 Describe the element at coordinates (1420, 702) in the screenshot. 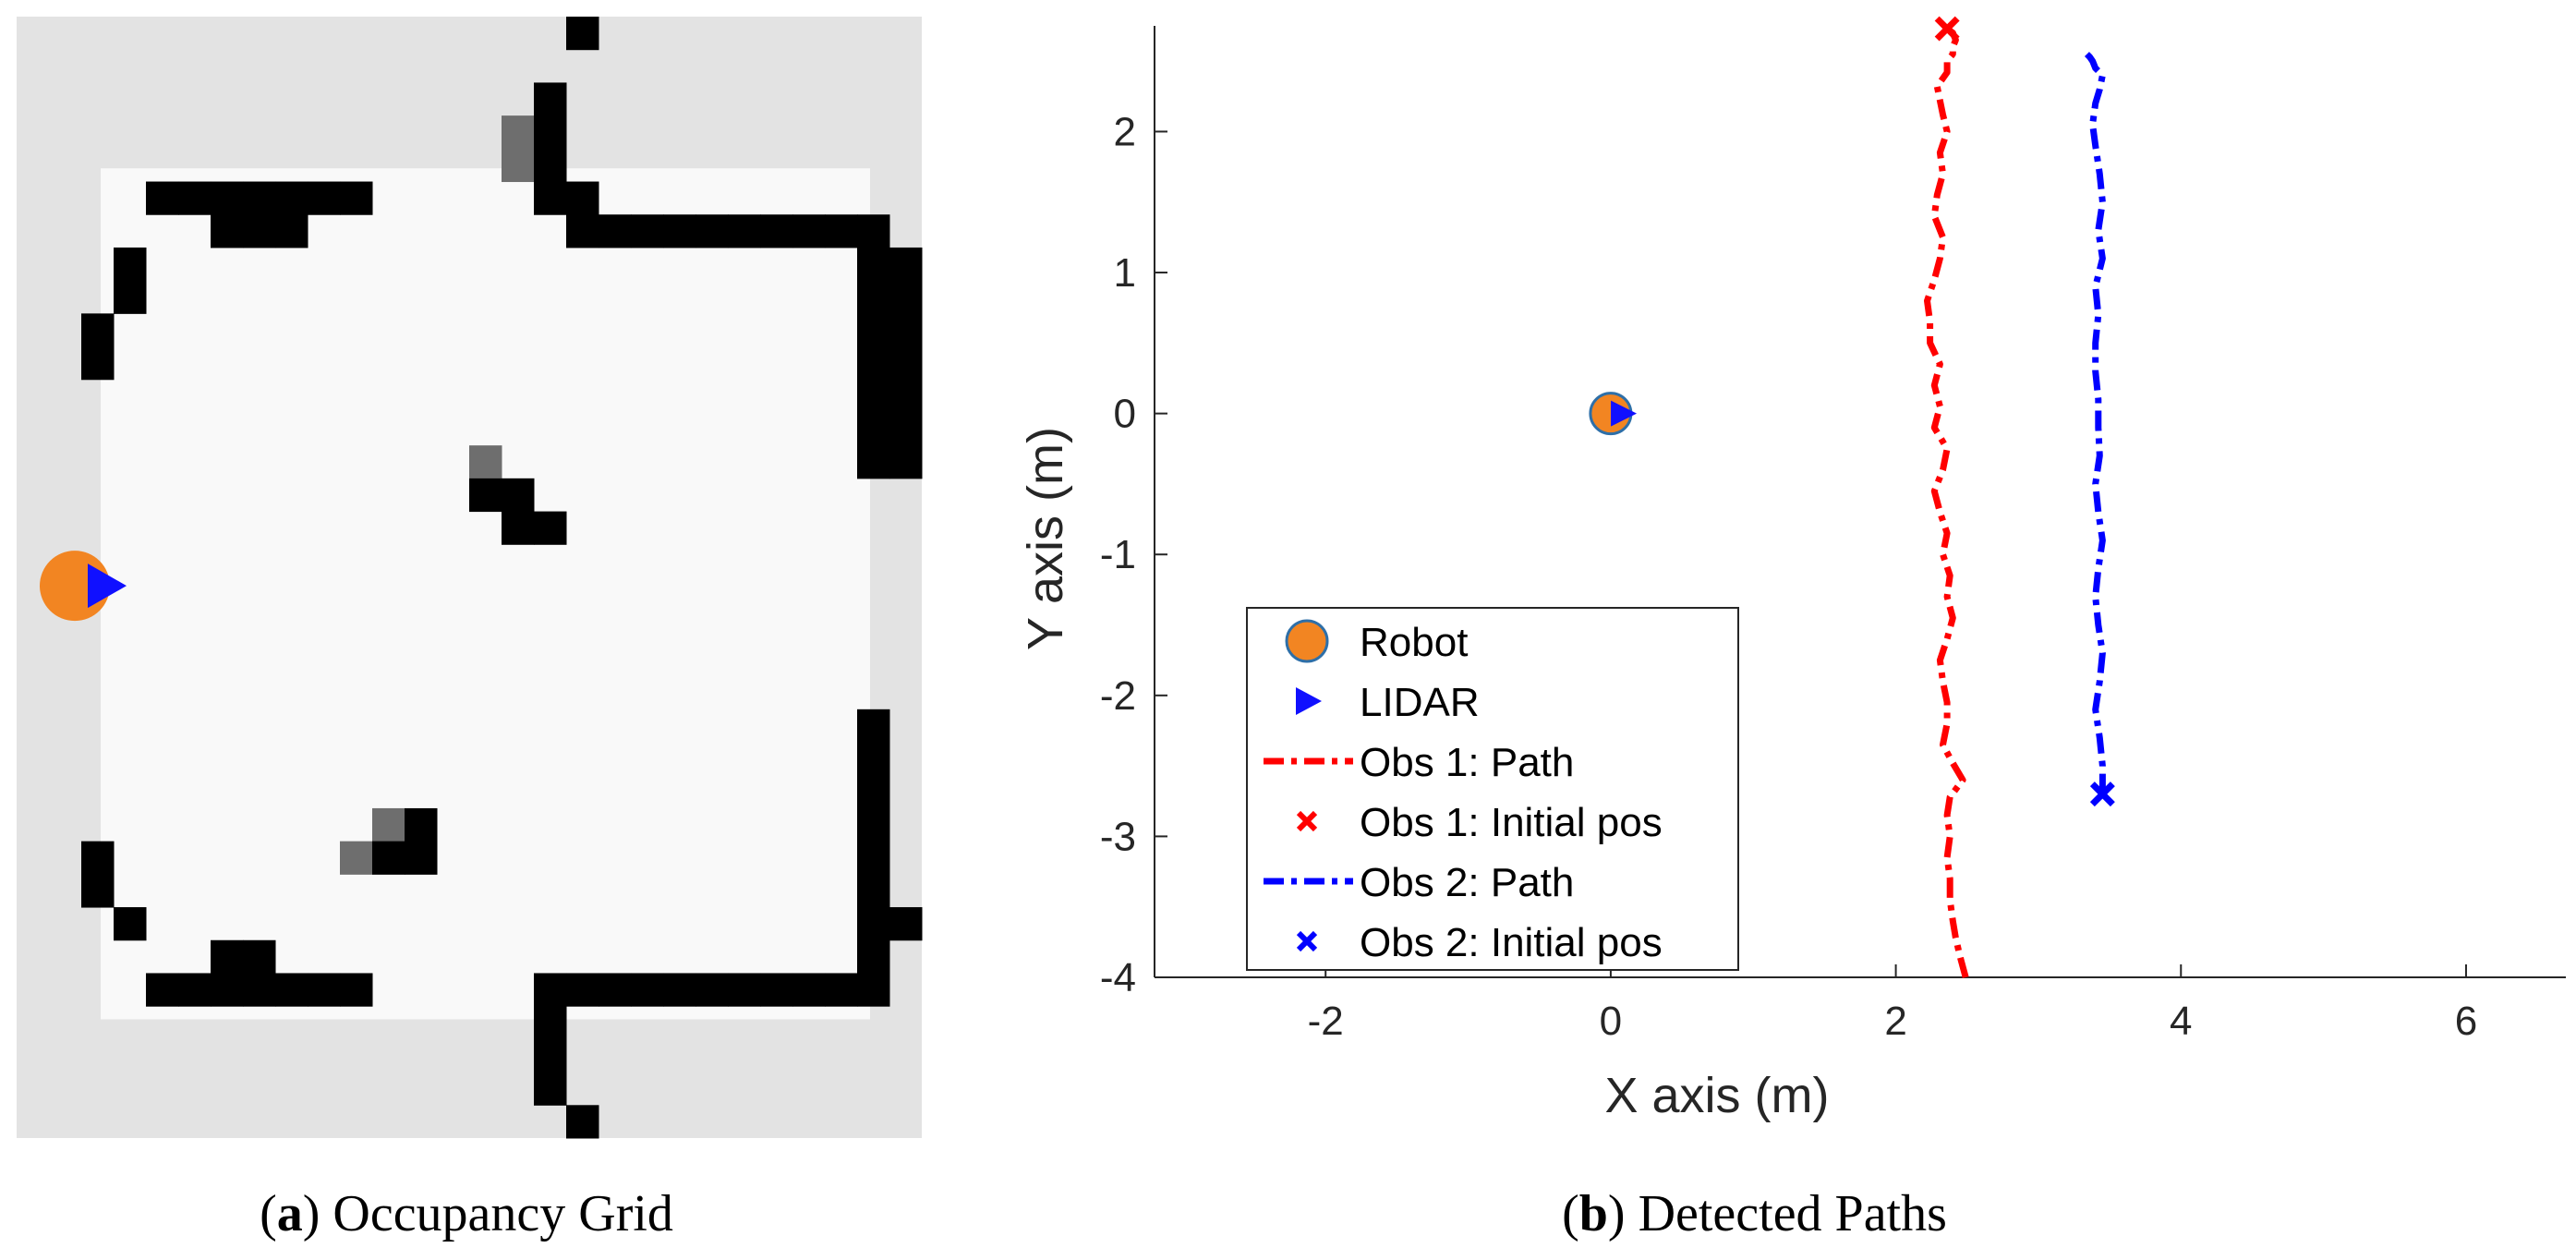

I see `legend-label: LIDAR` at that location.